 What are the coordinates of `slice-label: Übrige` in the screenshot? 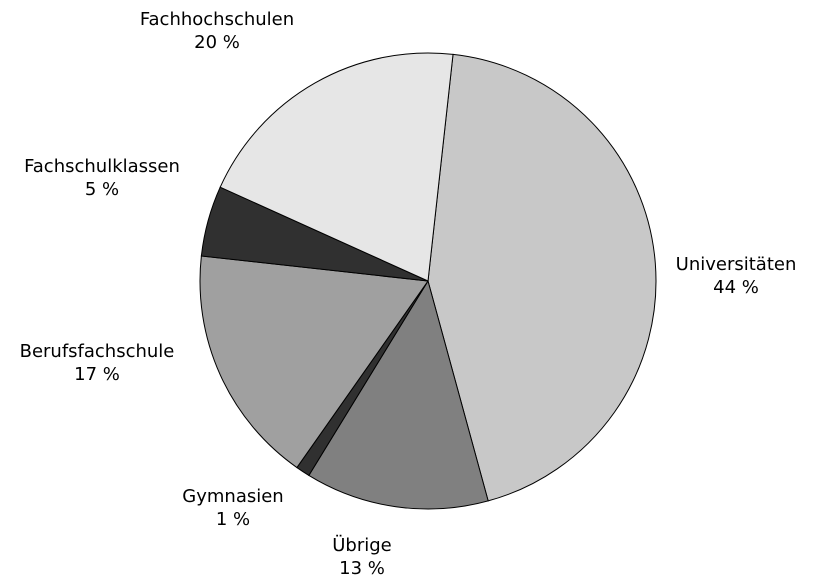 It's located at (362, 545).